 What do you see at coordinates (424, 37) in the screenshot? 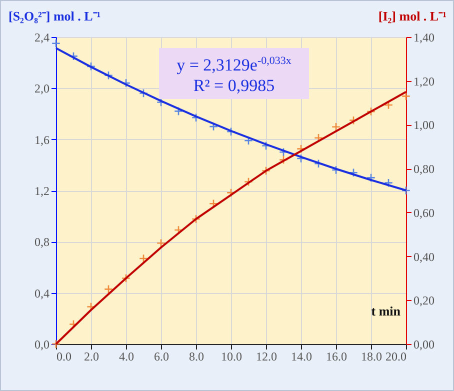
I see `y2-tick-label: 1,40` at bounding box center [424, 37].